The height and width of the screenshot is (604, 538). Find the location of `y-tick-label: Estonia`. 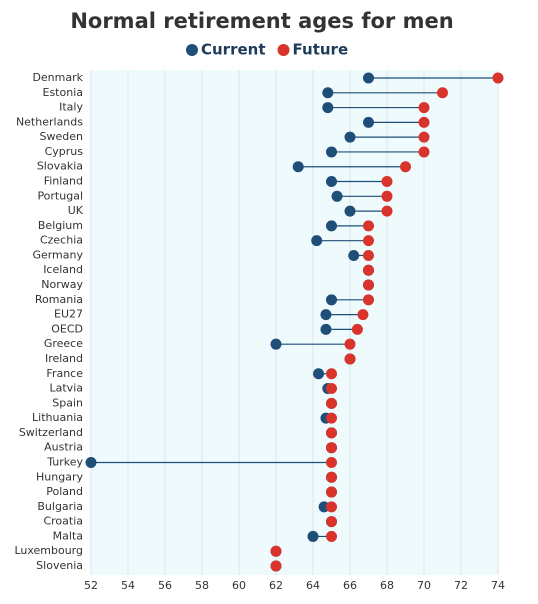

y-tick-label: Estonia is located at coordinates (63, 92).